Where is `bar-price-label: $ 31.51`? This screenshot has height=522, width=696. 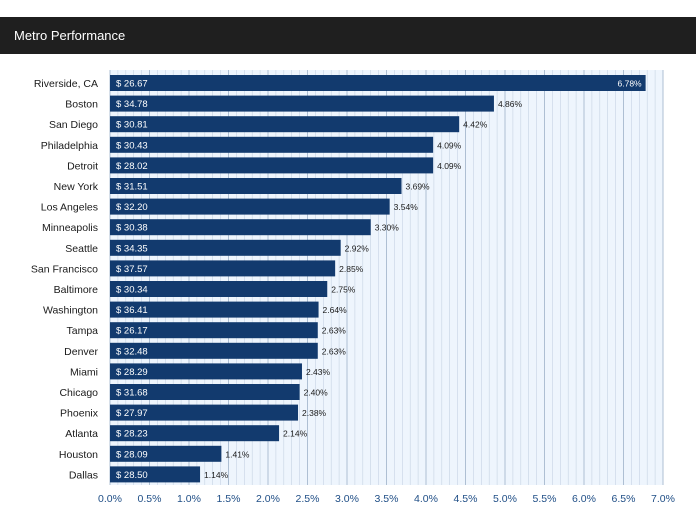 bar-price-label: $ 31.51 is located at coordinates (132, 187).